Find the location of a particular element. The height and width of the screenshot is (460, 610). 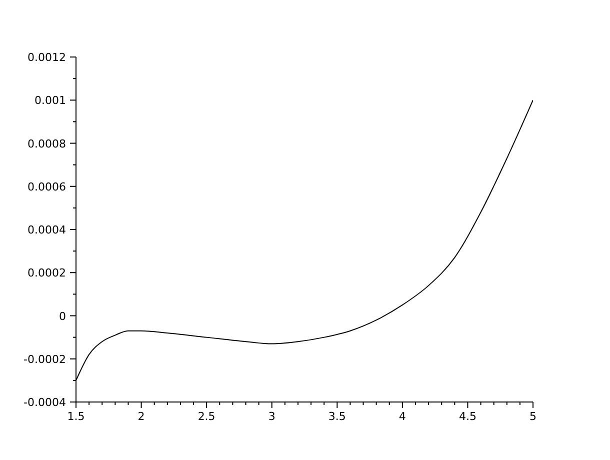

x-tick-label: 2 is located at coordinates (141, 416).